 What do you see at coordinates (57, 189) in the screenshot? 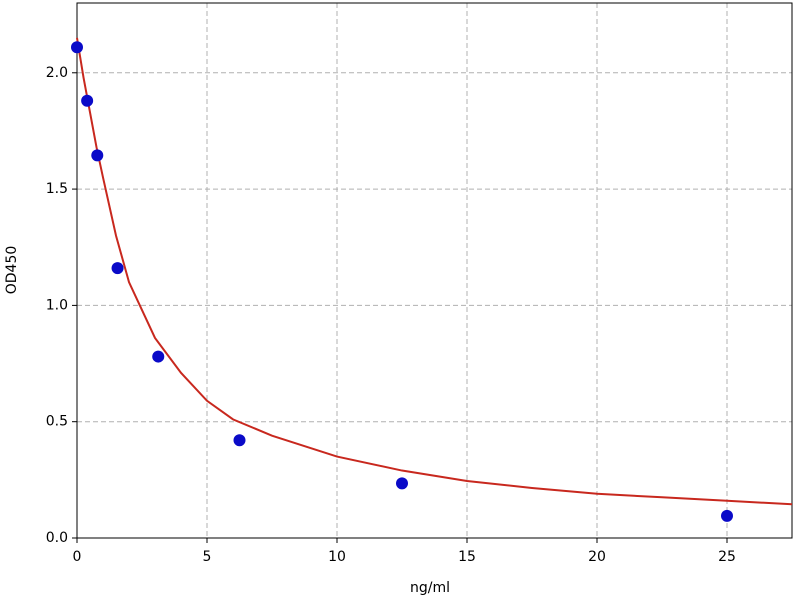
I see `y-tick-label: 1.5` at bounding box center [57, 189].